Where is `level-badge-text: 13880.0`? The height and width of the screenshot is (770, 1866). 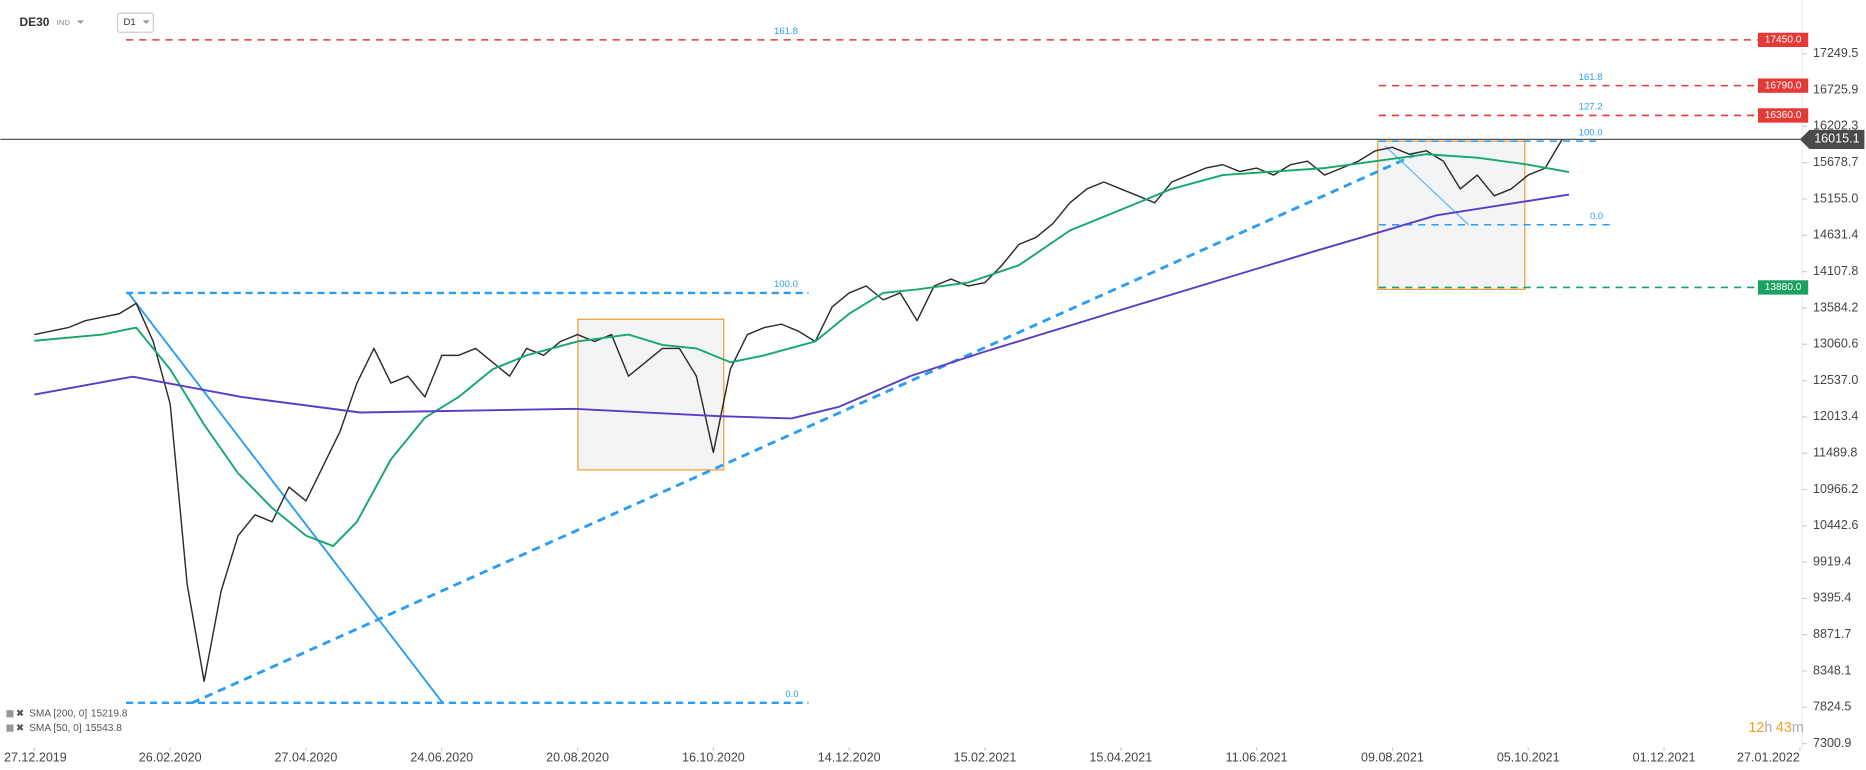 level-badge-text: 13880.0 is located at coordinates (1783, 287).